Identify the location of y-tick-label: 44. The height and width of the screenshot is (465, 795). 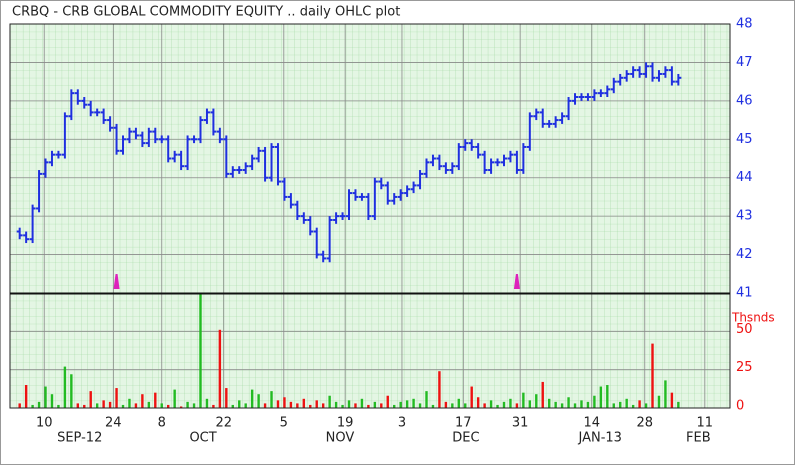
(744, 177).